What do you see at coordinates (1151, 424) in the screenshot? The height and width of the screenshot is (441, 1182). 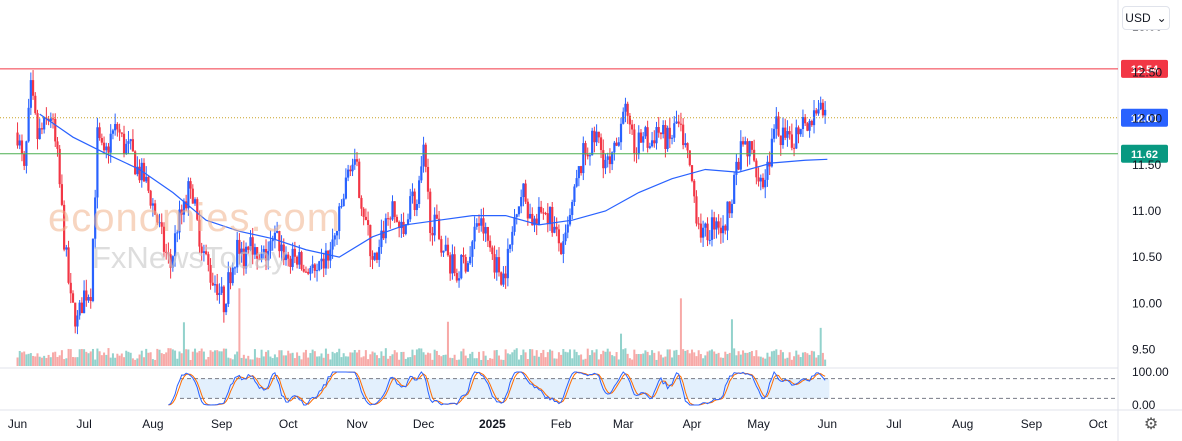 I see `gear-icon: ⚙` at bounding box center [1151, 424].